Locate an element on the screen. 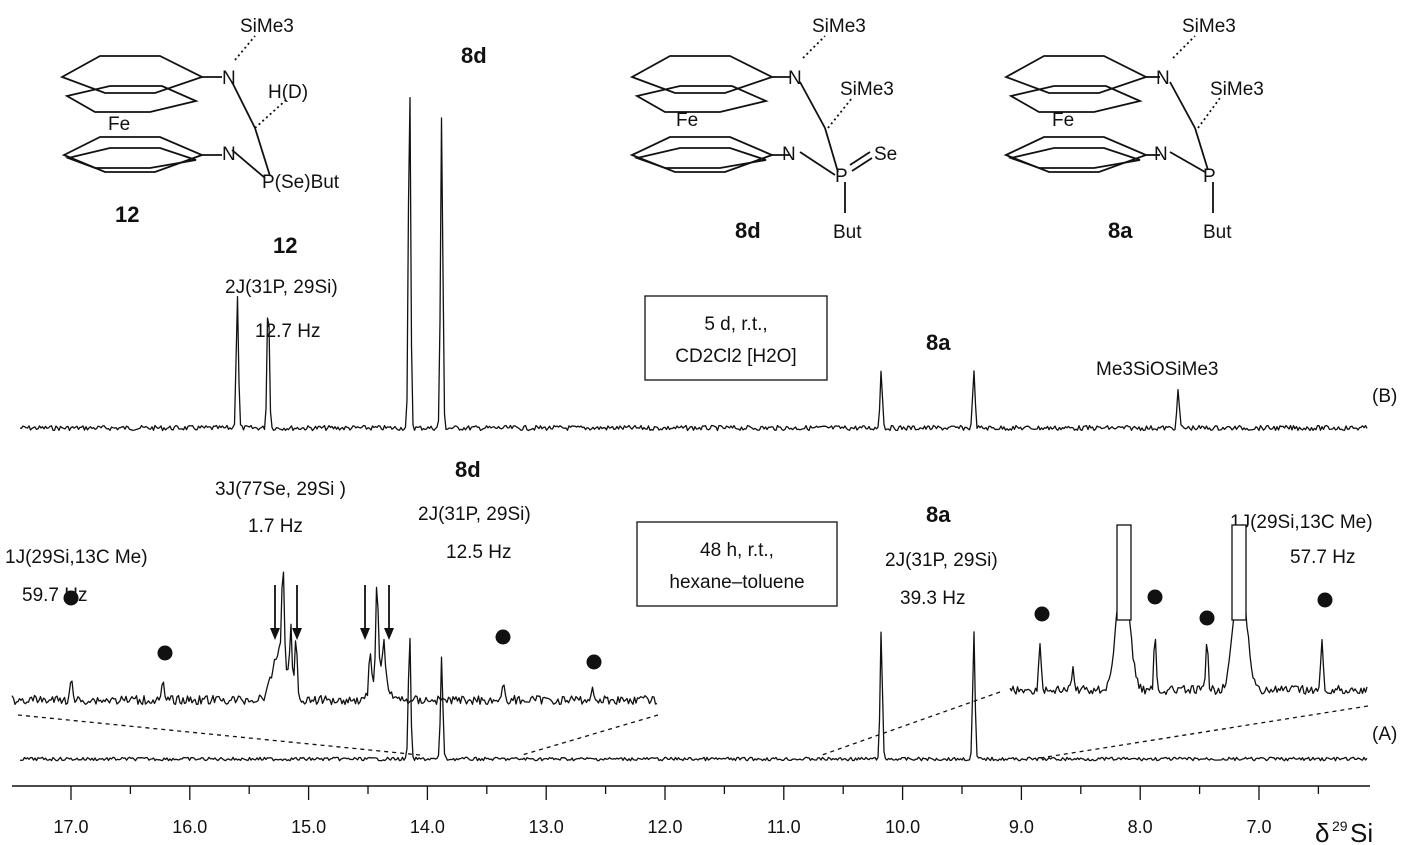 The width and height of the screenshot is (1425, 845). a-label-8a: 8a is located at coordinates (938, 514).